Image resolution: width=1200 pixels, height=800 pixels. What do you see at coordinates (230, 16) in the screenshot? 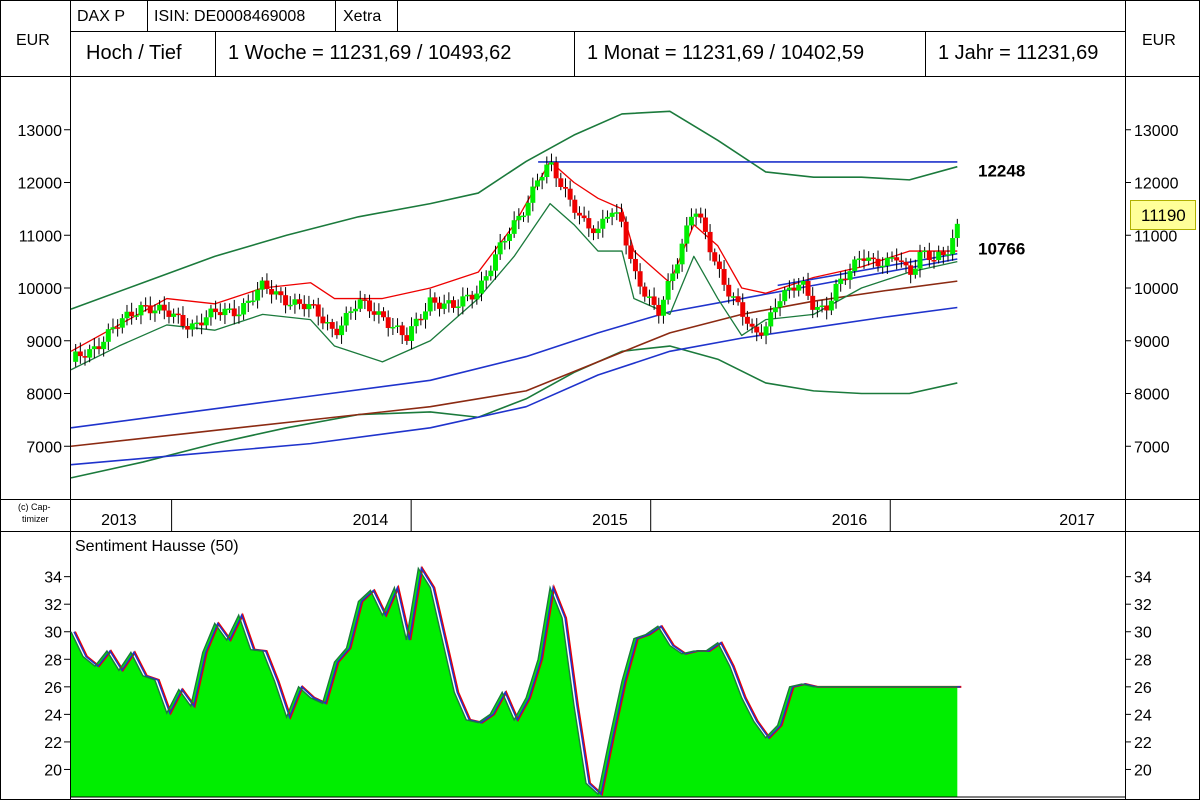
I see `isin-label: ISIN: DE0008469008` at bounding box center [230, 16].